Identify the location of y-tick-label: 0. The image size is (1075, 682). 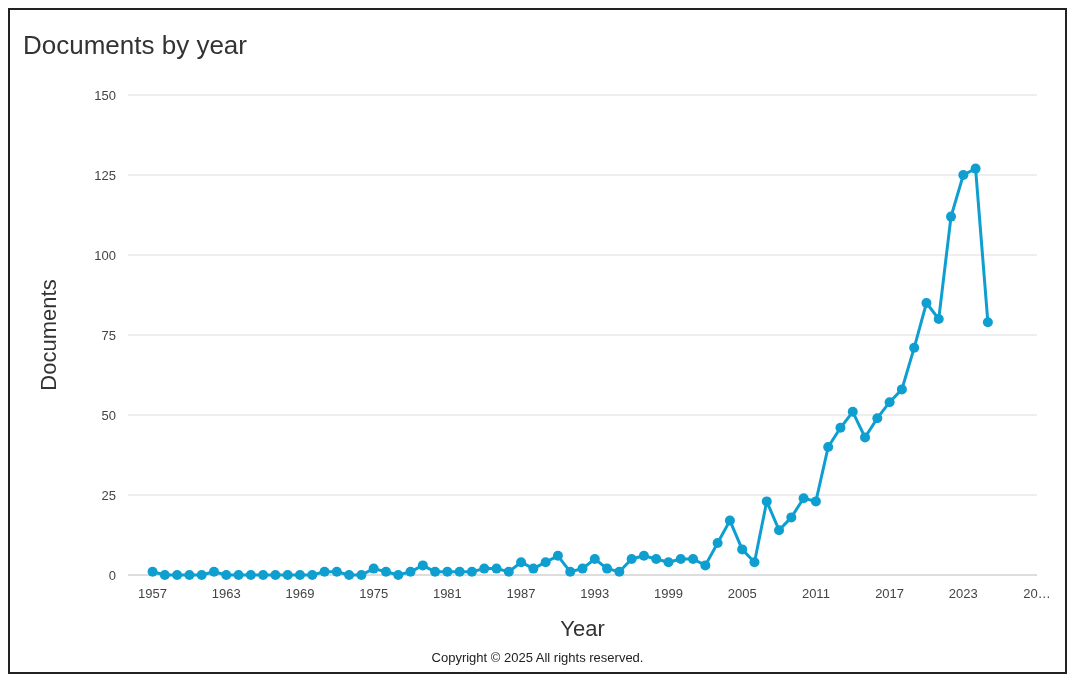
(112, 575).